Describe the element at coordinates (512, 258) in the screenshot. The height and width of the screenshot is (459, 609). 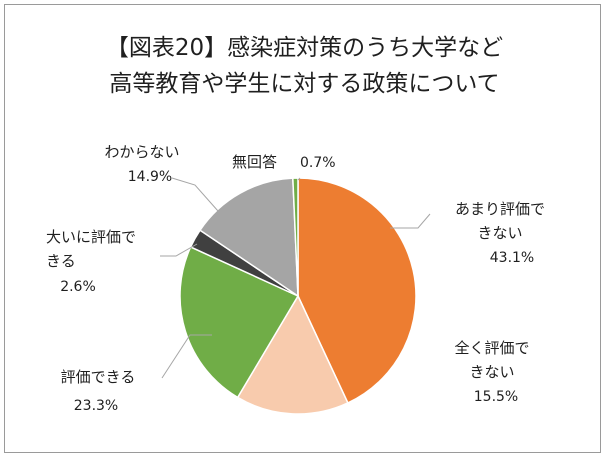
I see `slice-amari-percent: 43.1%` at that location.